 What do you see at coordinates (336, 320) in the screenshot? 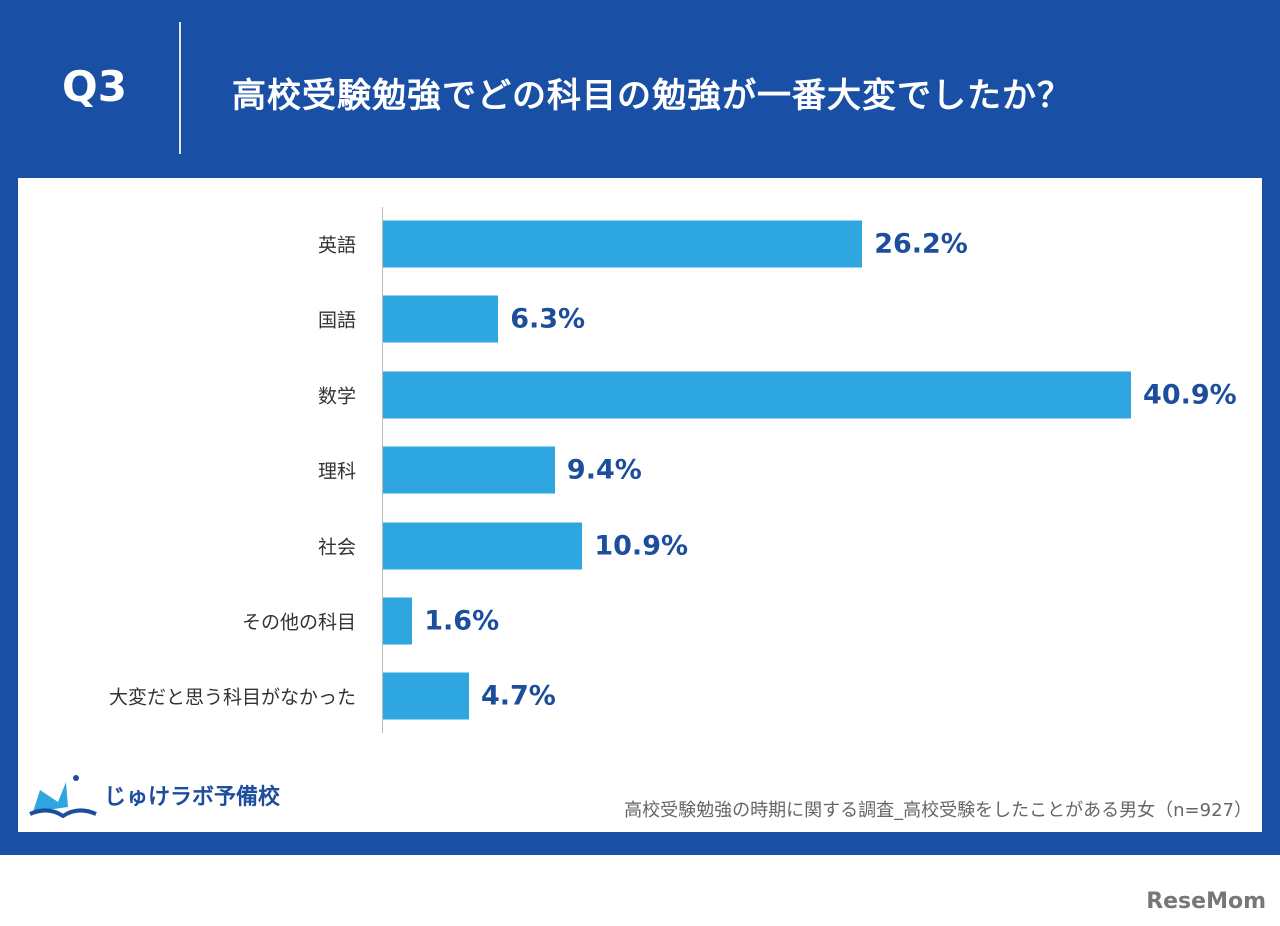
I see `category-label: 国語` at bounding box center [336, 320].